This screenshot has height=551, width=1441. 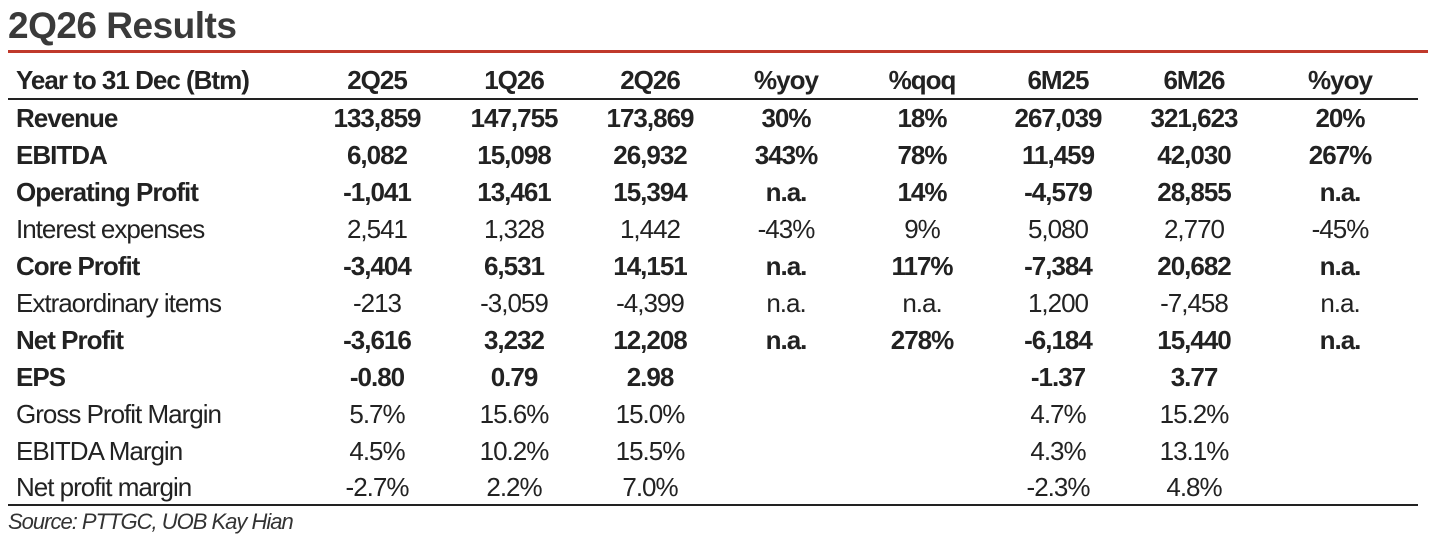 I want to click on table-cell: 12,208, so click(x=650, y=340).